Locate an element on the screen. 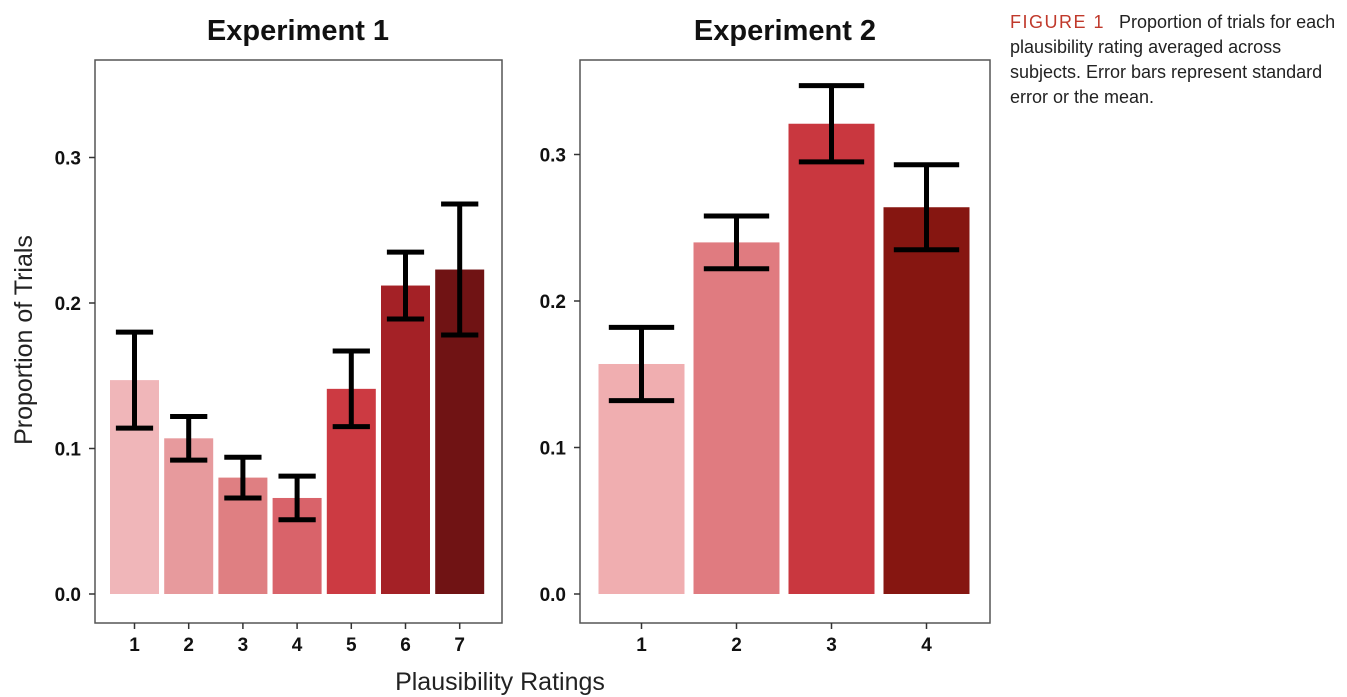 The height and width of the screenshot is (697, 1347). x-tick-label: 7 is located at coordinates (459, 645).